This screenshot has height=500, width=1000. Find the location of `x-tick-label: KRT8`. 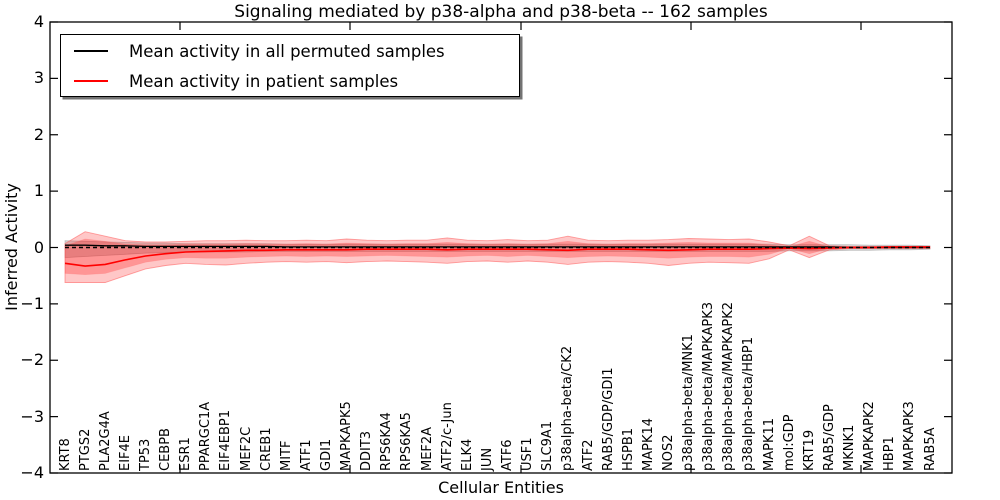

x-tick-label: KRT8 is located at coordinates (65, 454).